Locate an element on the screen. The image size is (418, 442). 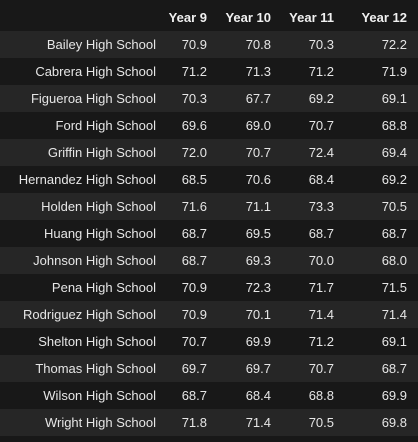
year-10-cell: 70.7 is located at coordinates (250, 152).